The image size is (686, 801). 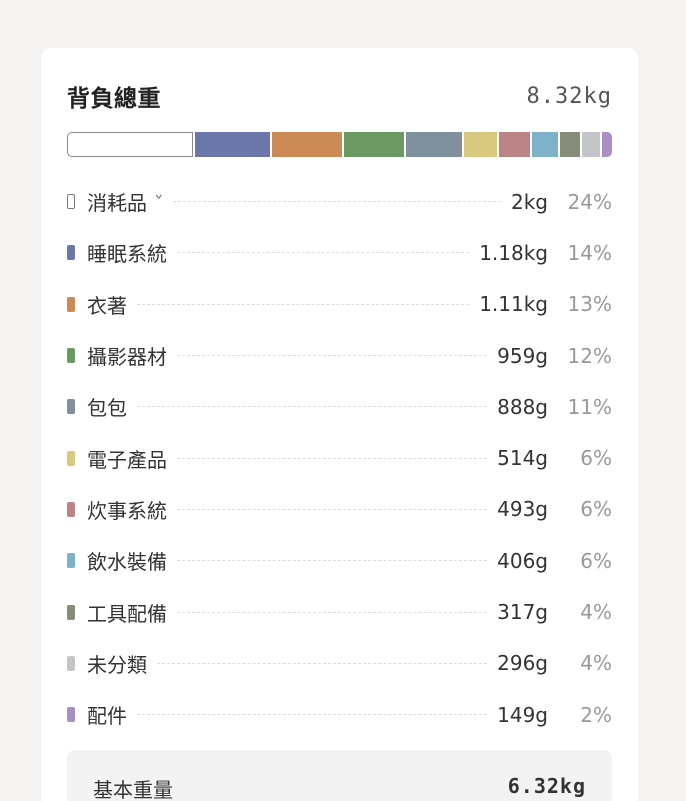 I want to click on category-percent: 12%, so click(x=589, y=355).